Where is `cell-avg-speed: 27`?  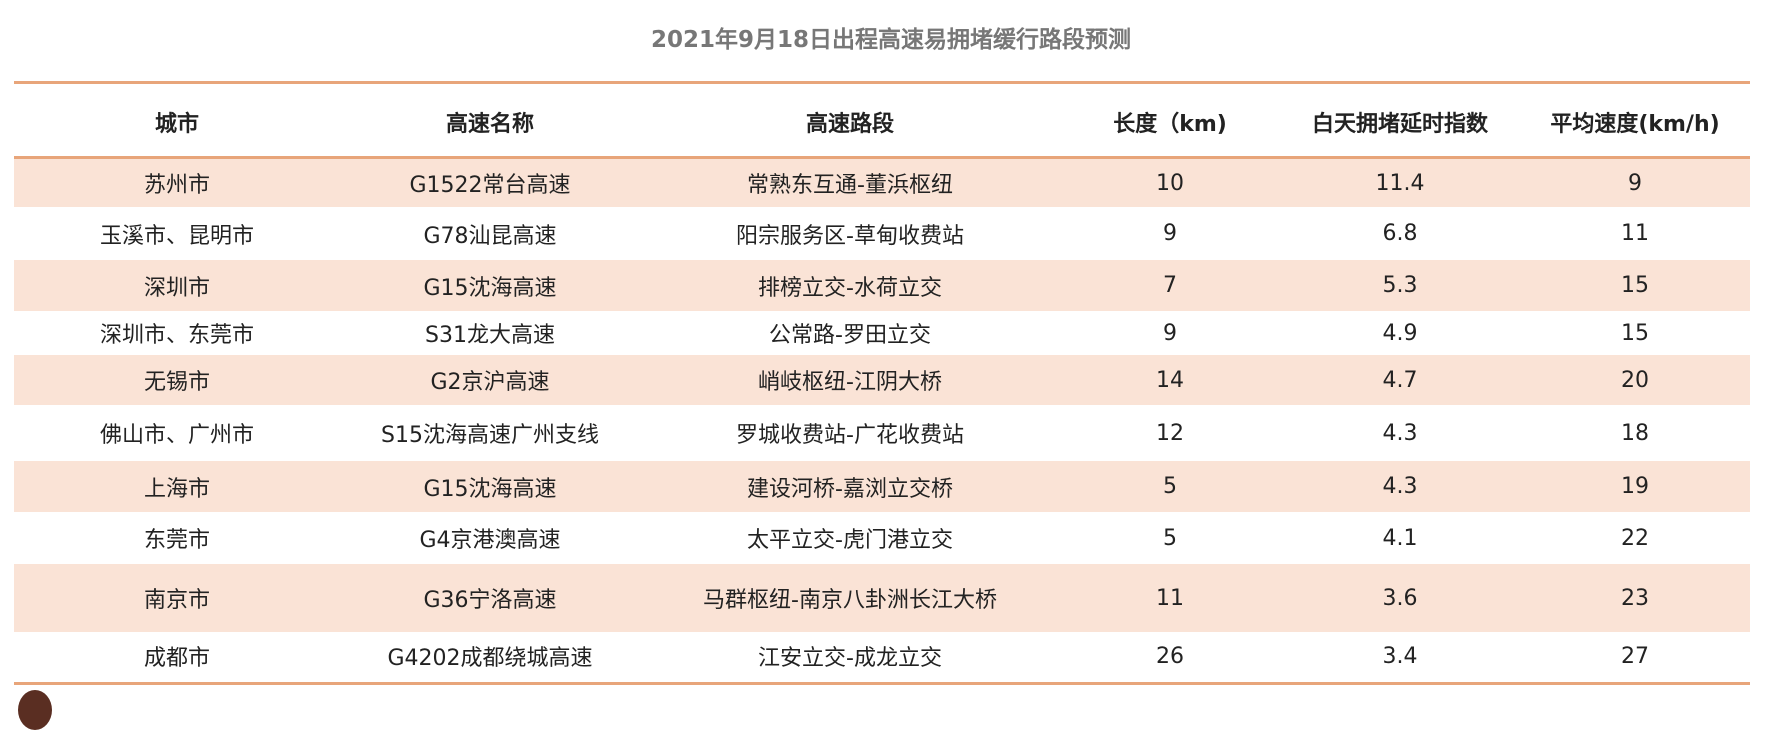
cell-avg-speed: 27 is located at coordinates (1635, 656).